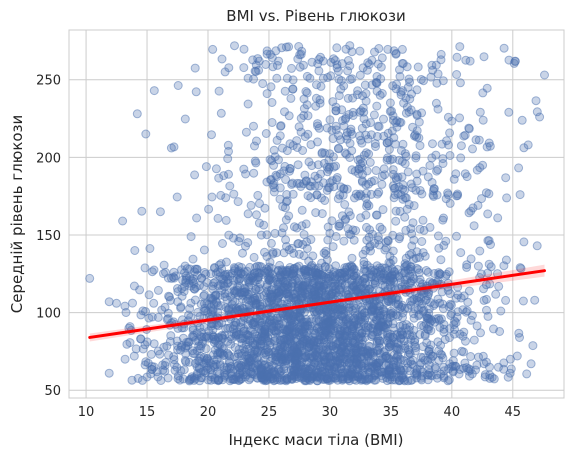  I want to click on y-tick-label: 50, so click(52, 391).